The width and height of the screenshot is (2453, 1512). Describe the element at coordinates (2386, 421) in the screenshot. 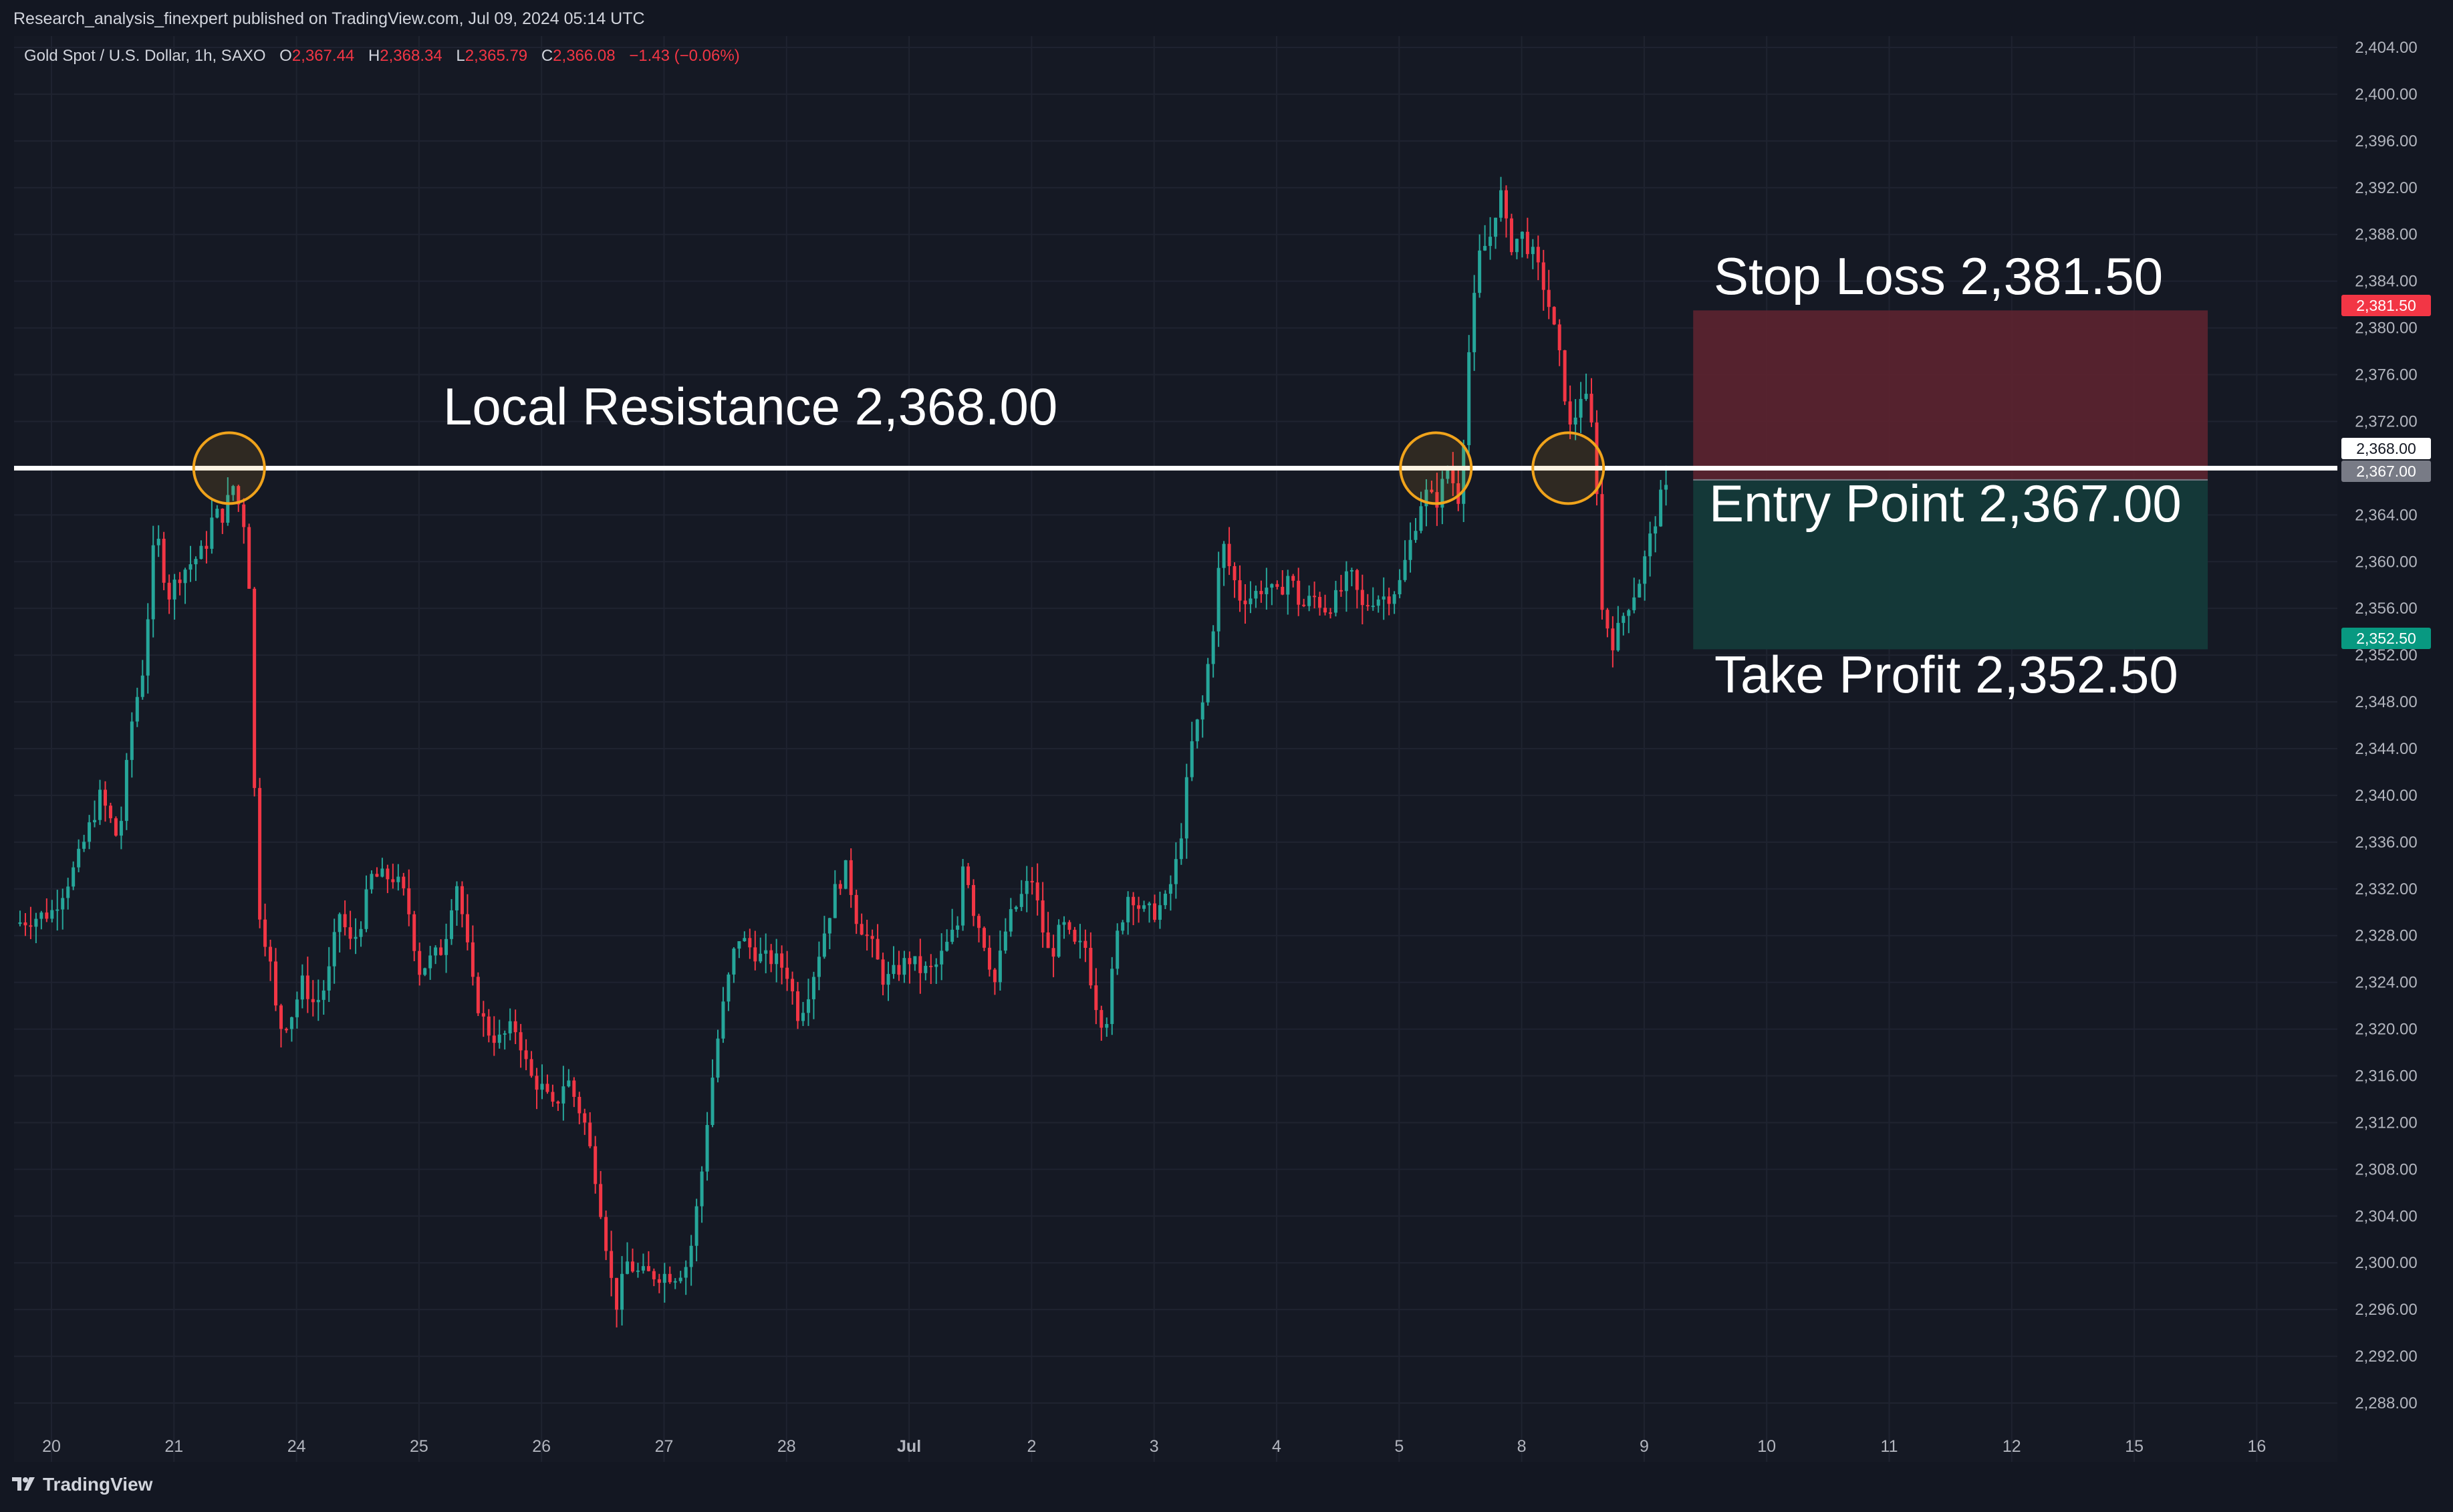

I see `price-tick-label: 2,372.00` at that location.